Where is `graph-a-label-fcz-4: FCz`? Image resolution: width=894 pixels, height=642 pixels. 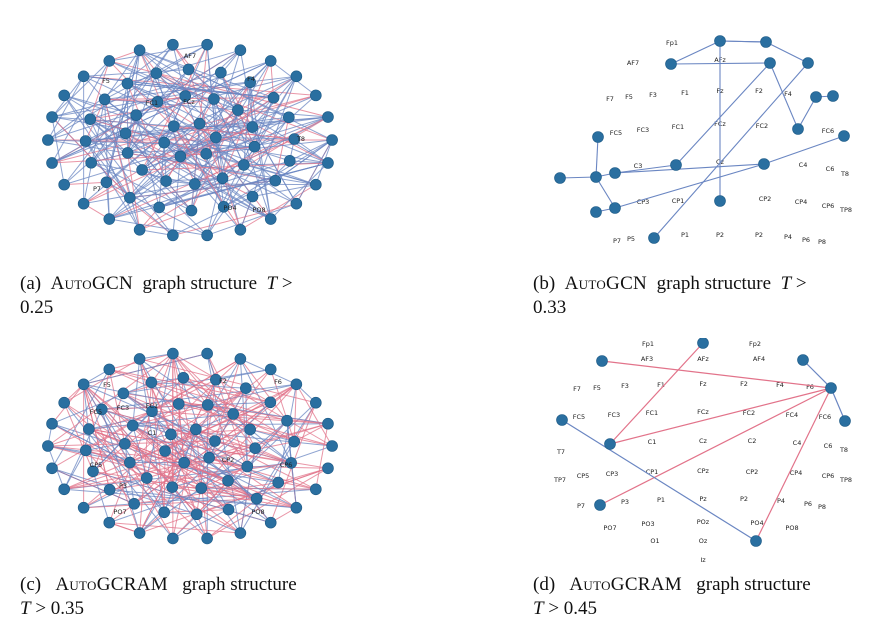 graph-a-label-fcz-4: FCz is located at coordinates (189, 102).